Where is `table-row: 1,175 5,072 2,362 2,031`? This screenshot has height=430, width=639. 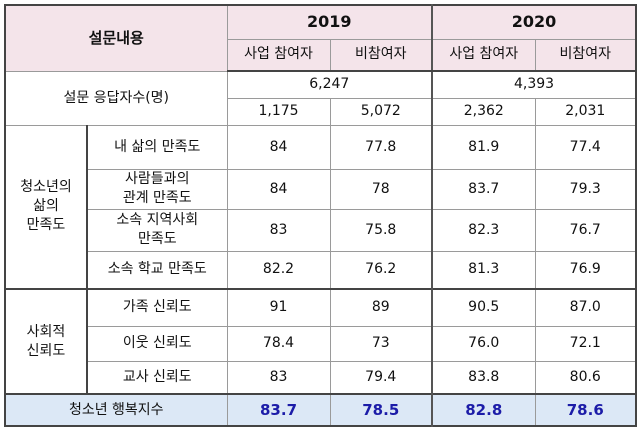 table-row: 1,175 5,072 2,362 2,031 is located at coordinates (321, 111).